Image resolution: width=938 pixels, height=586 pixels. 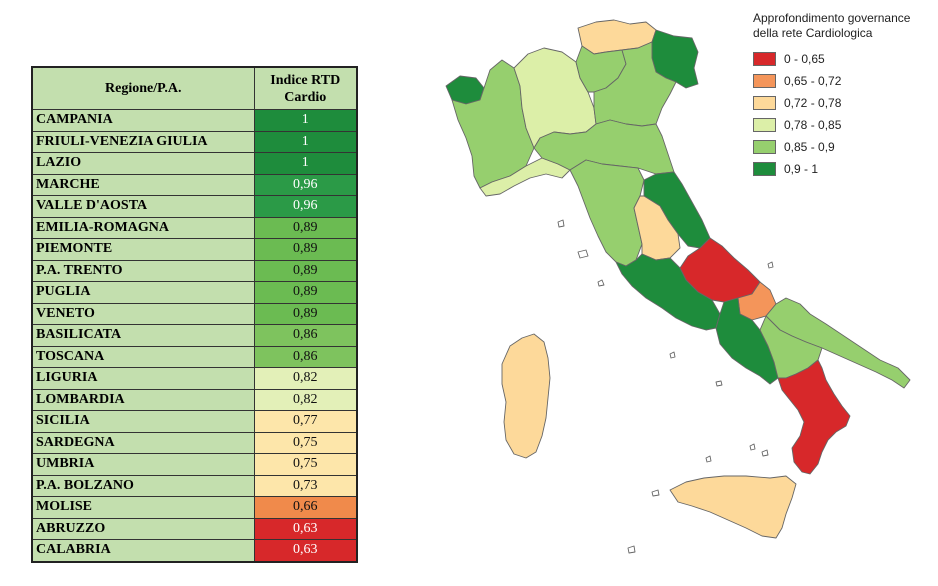 I want to click on table-row: SARDEGNA 0,75, so click(x=194, y=442).